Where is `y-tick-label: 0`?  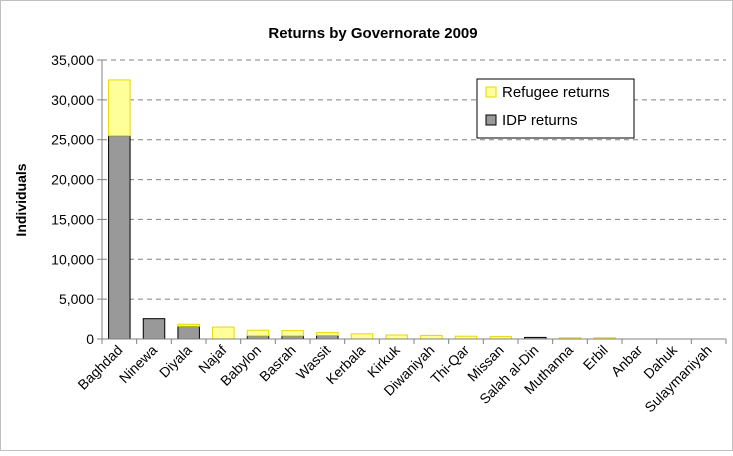
y-tick-label: 0 is located at coordinates (90, 339).